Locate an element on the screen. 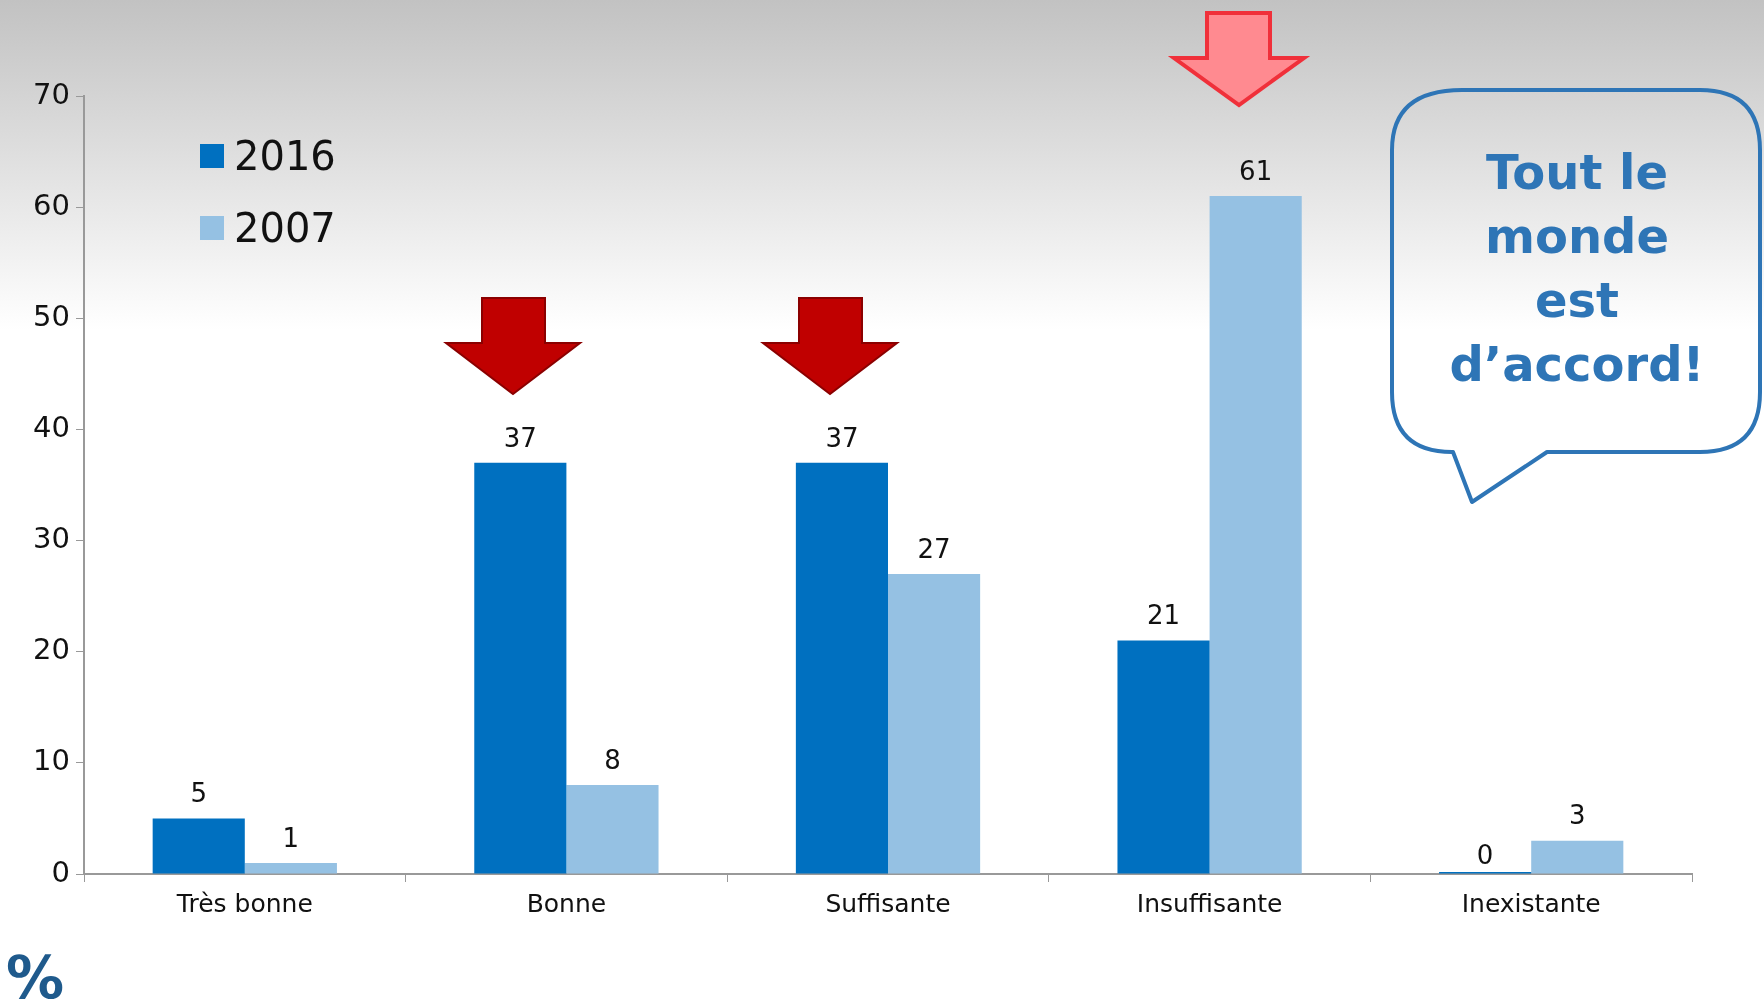 The height and width of the screenshot is (1008, 1764). y-tick-label: 70 is located at coordinates (51, 93).